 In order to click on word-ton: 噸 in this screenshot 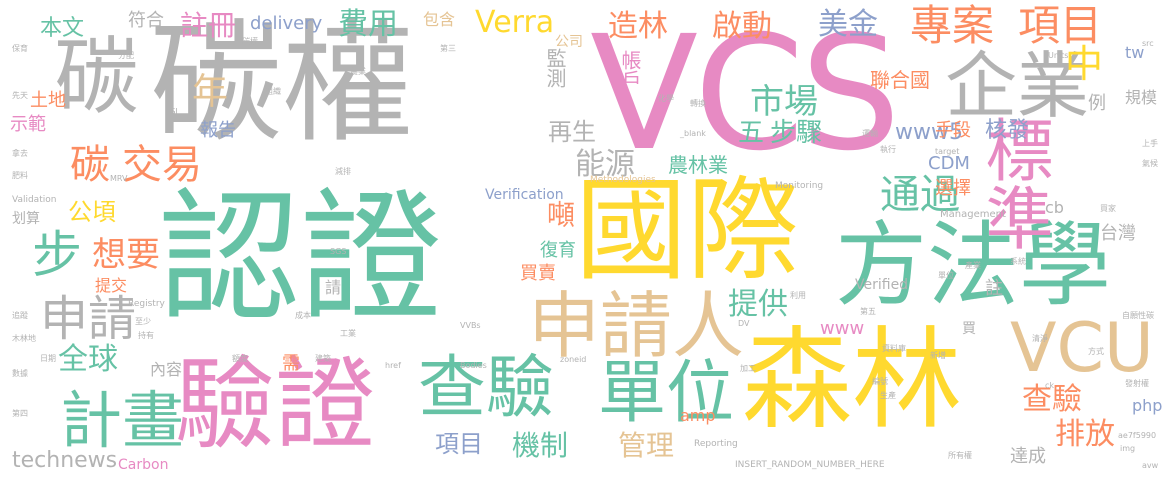, I will do `click(559, 214)`.